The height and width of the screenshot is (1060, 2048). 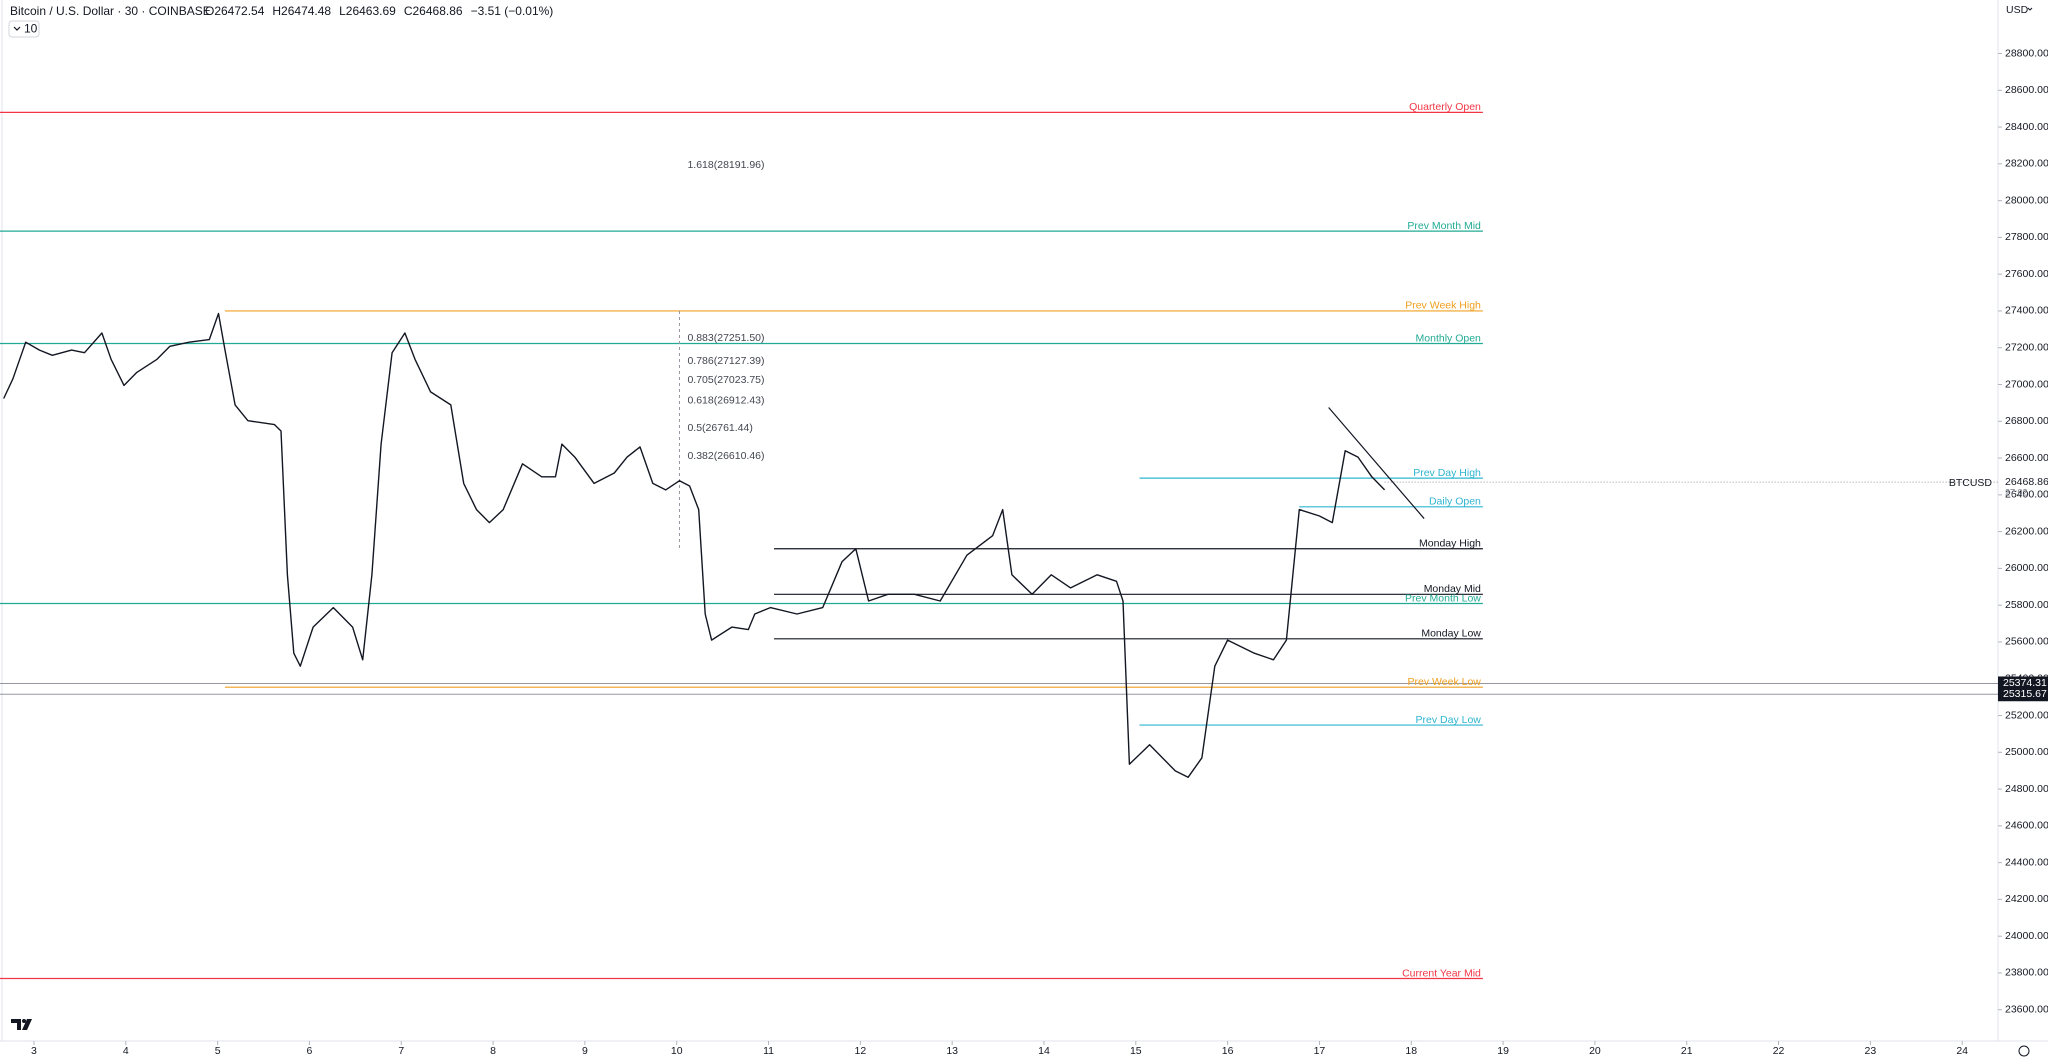 I want to click on level-label: Quarterly Open, so click(x=1445, y=107).